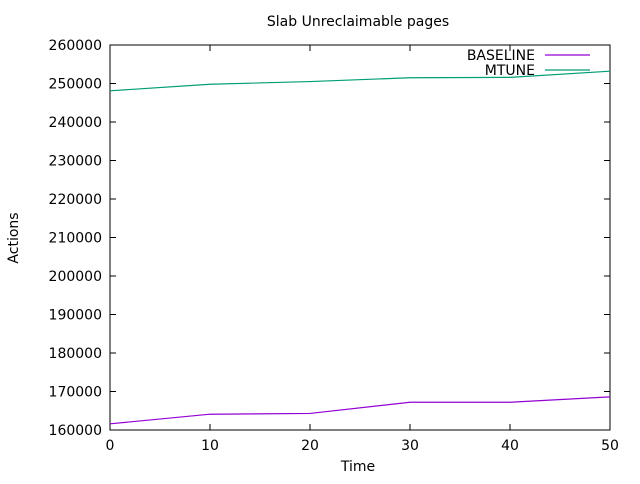  Describe the element at coordinates (501, 56) in the screenshot. I see `legend-label: BASELINE` at that location.